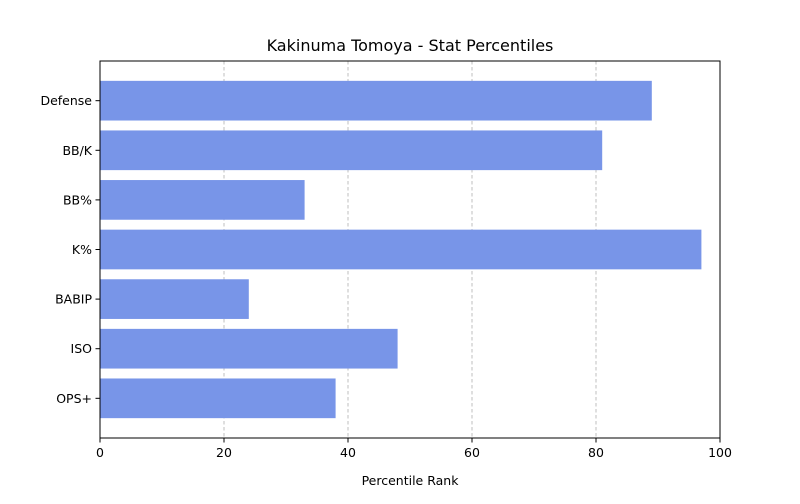 This screenshot has width=800, height=504. I want to click on y-tick-label: BB/K, so click(77, 150).